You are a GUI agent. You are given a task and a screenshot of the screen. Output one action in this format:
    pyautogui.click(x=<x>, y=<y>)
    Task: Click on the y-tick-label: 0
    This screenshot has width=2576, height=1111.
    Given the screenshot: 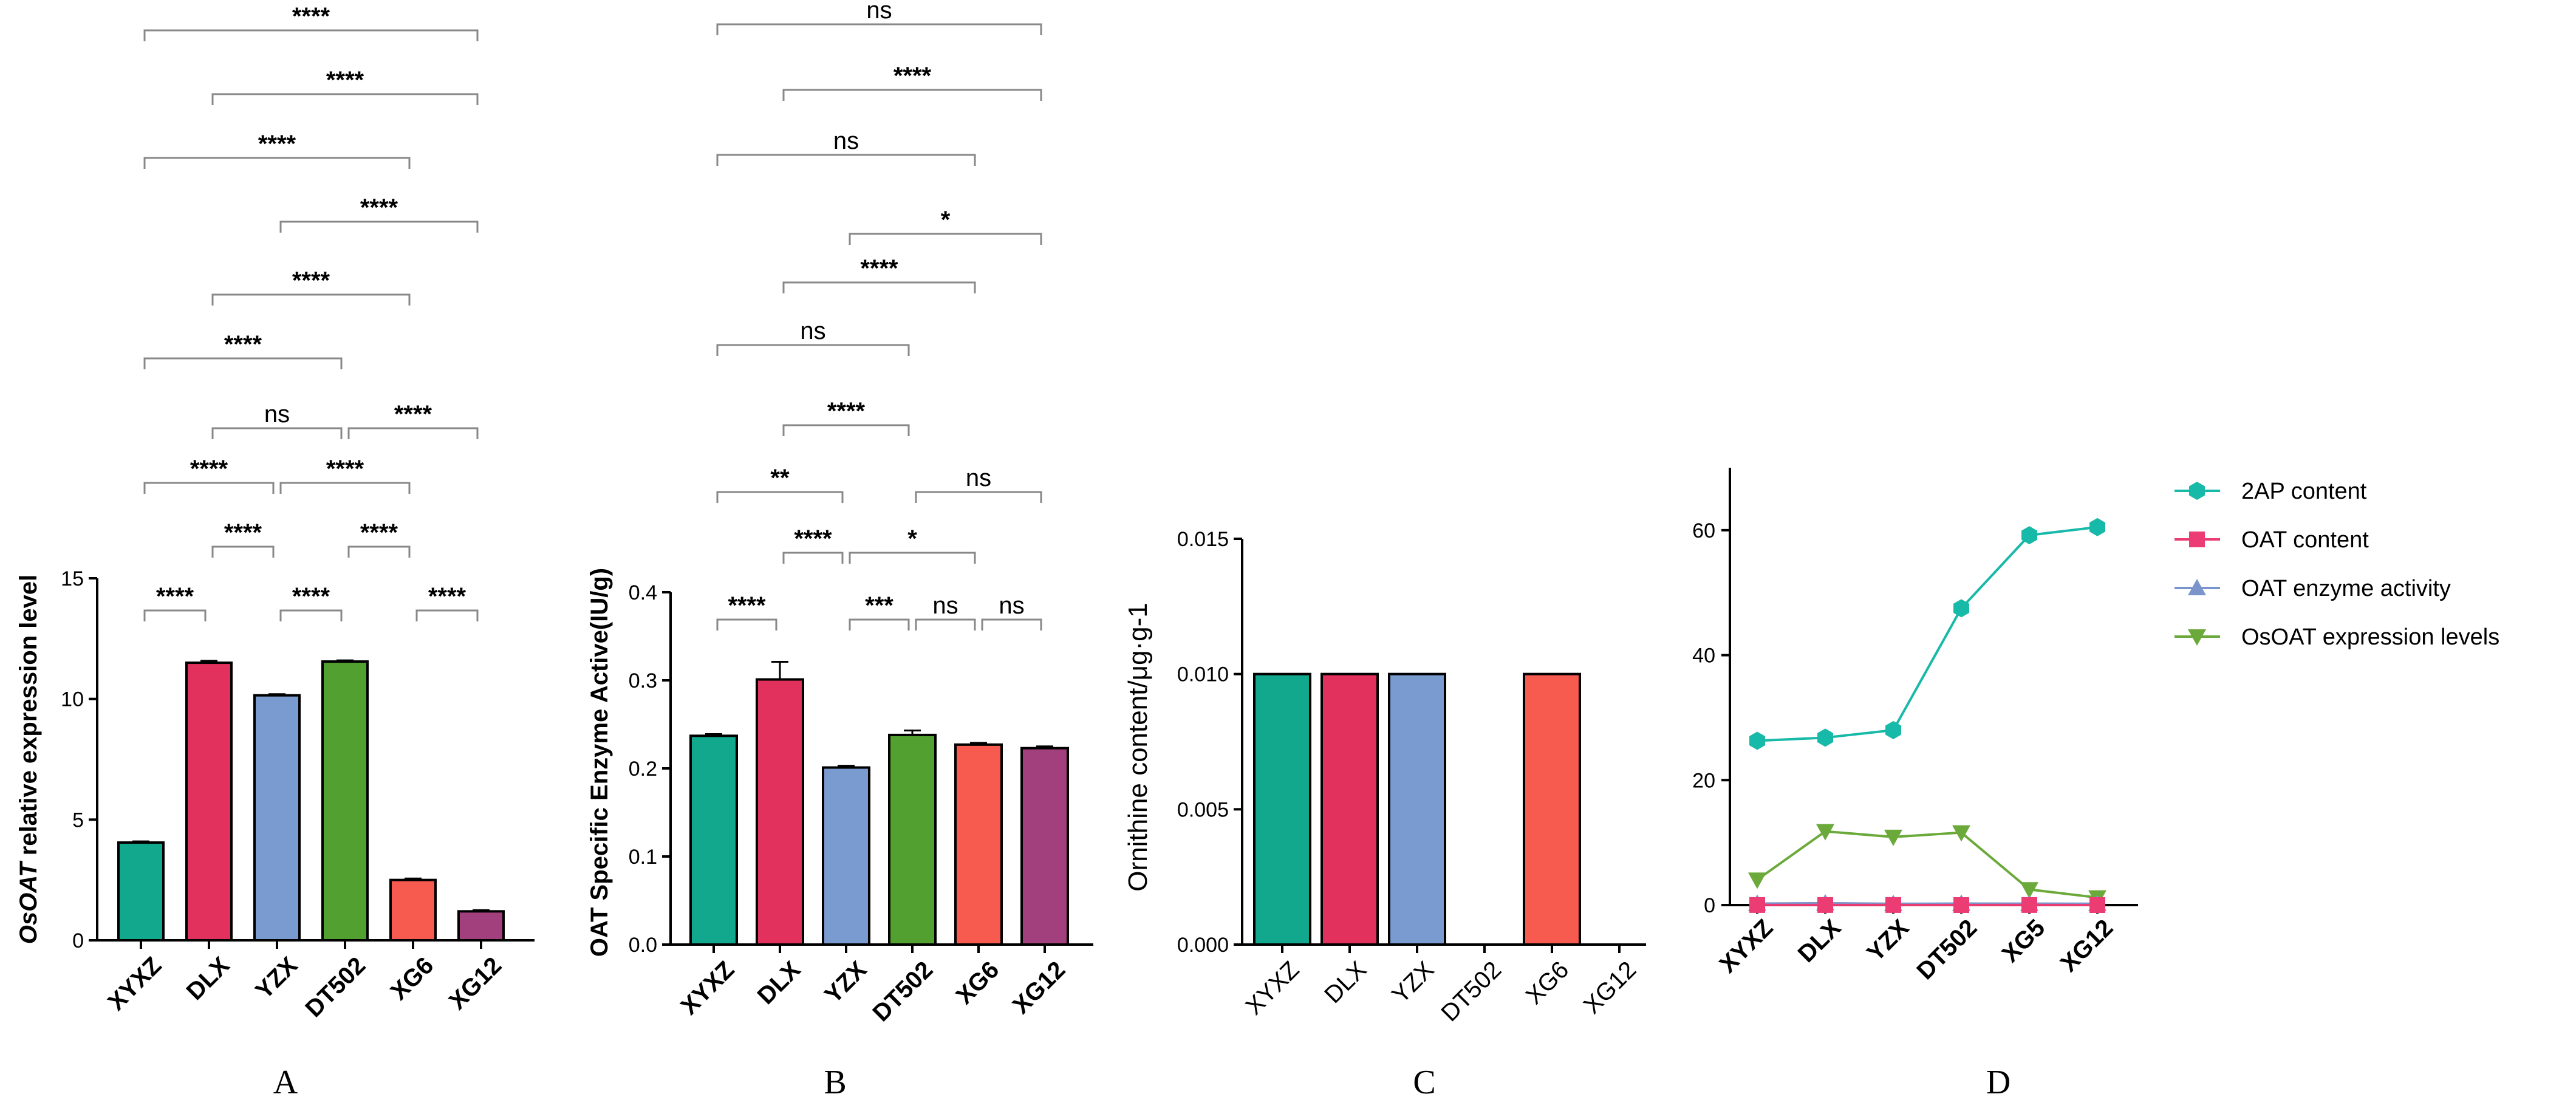 What is the action you would take?
    pyautogui.click(x=1709, y=905)
    